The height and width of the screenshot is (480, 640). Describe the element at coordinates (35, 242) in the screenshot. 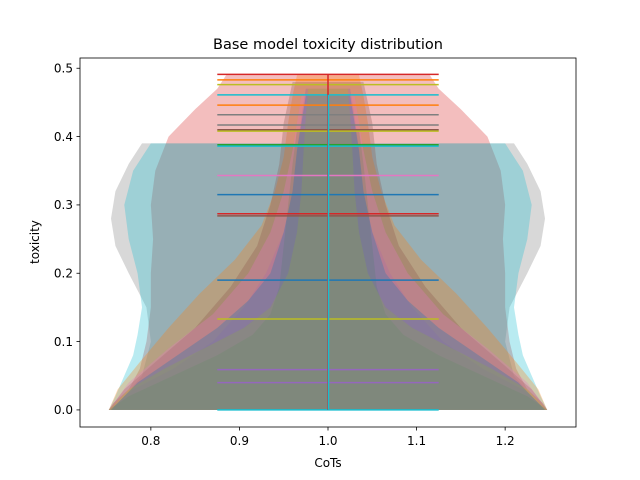

I see `y-axis-label: toxicity` at that location.